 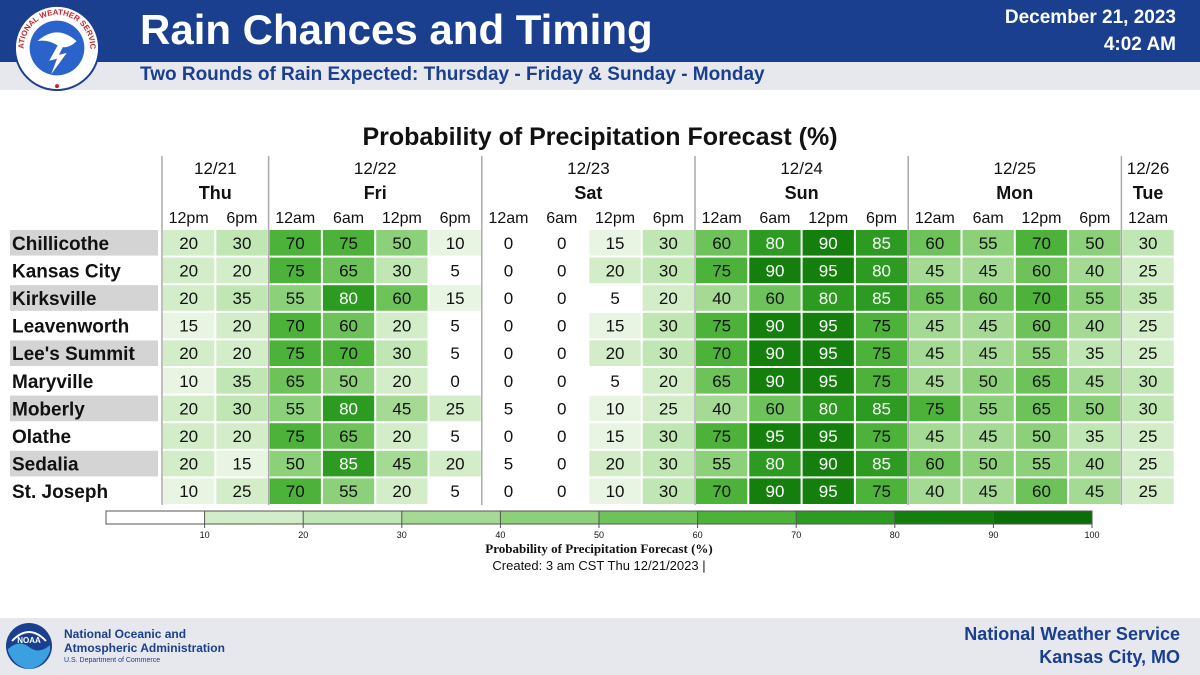 What do you see at coordinates (721, 408) in the screenshot?
I see `pop-value: 40` at bounding box center [721, 408].